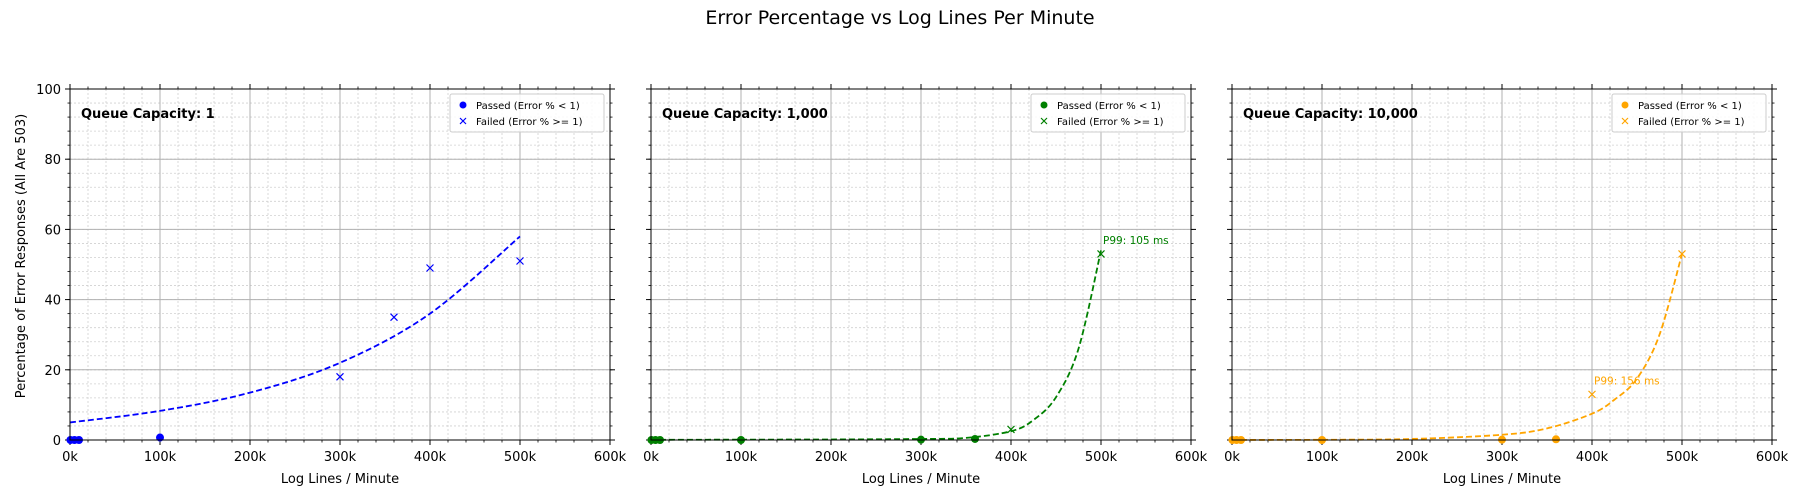 The width and height of the screenshot is (1800, 500). What do you see at coordinates (745, 114) in the screenshot?
I see `panel-label: Queue Capacity: 1,000` at bounding box center [745, 114].